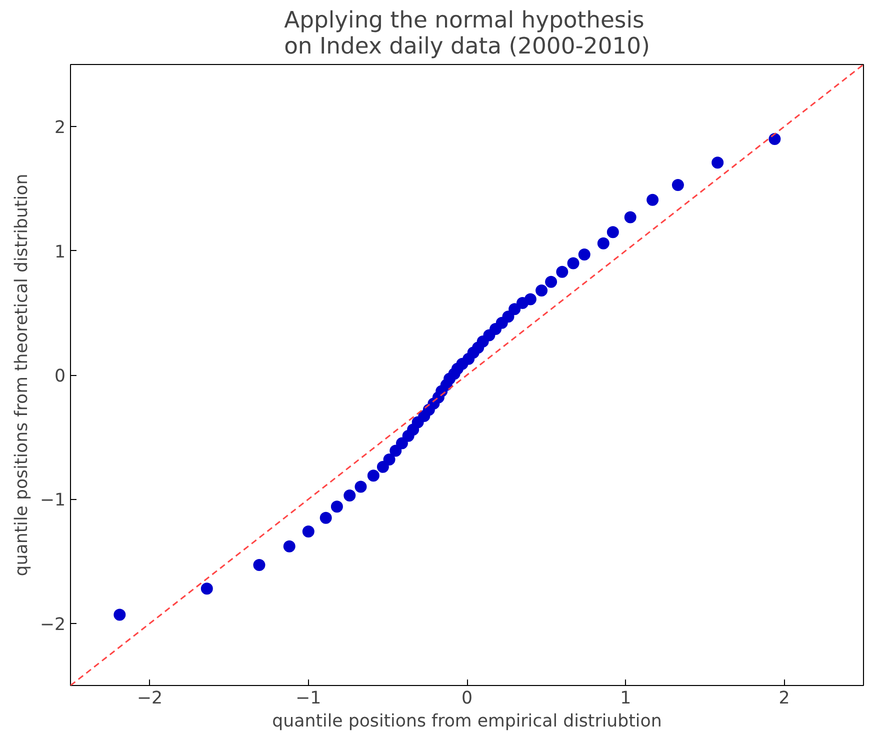  What do you see at coordinates (60, 252) in the screenshot?
I see `y-tick-label: 1` at bounding box center [60, 252].